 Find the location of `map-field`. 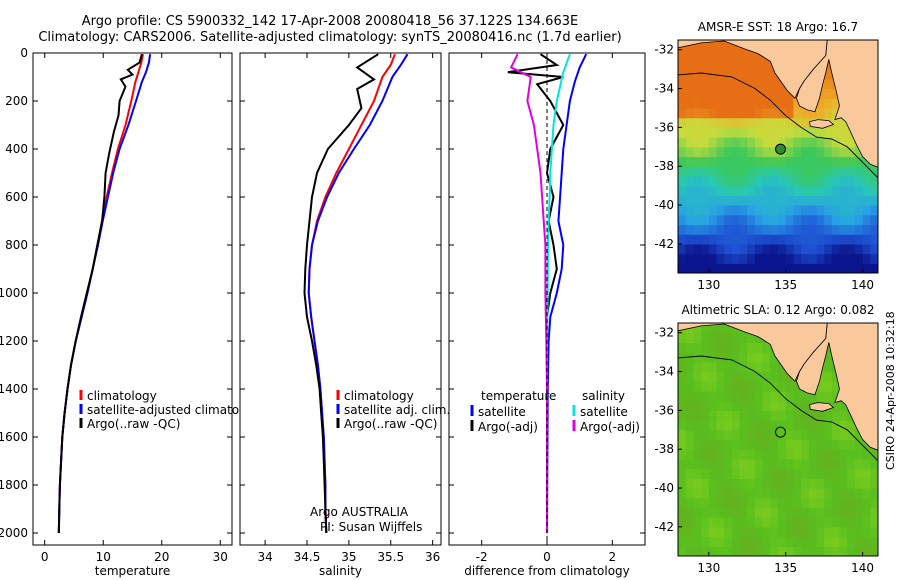

map-field is located at coordinates (778, 439).